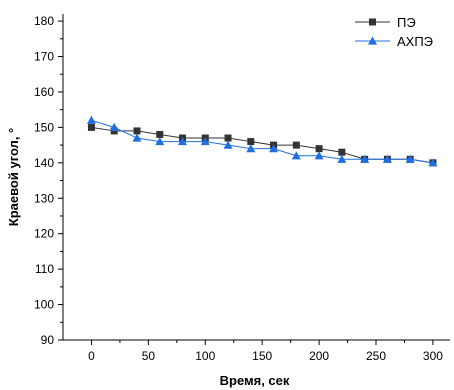 The width and height of the screenshot is (454, 390). What do you see at coordinates (394, 32) in the screenshot?
I see `legend: ПЭ АХПЭ` at bounding box center [394, 32].